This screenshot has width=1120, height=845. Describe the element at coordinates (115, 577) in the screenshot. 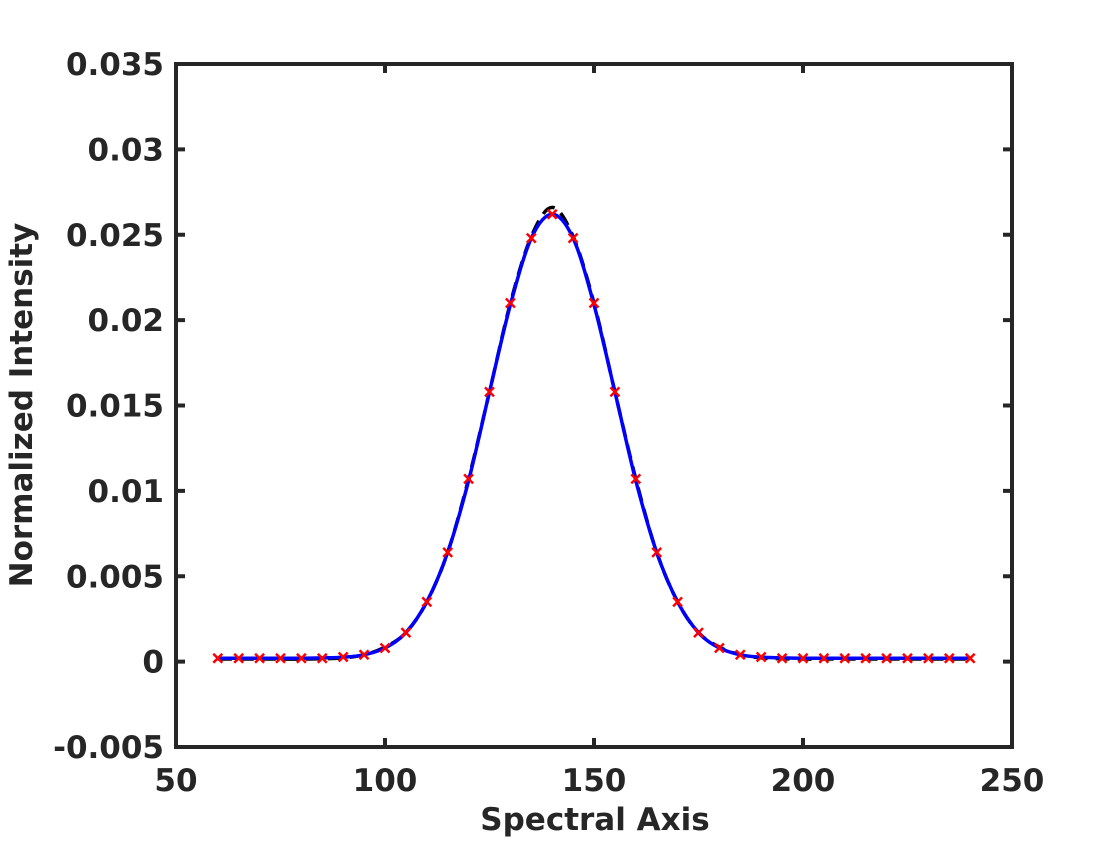

I see `y-tick-label: 0.005` at that location.